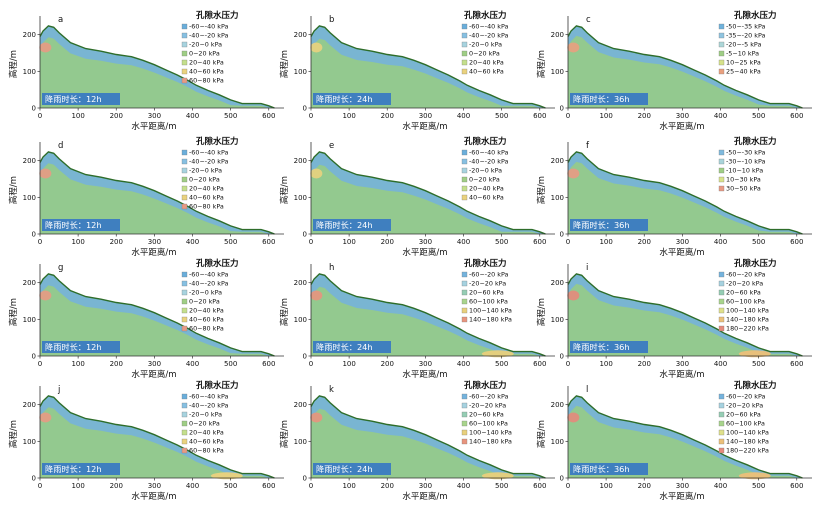 The height and width of the screenshot is (511, 816). Describe the element at coordinates (204, 180) in the screenshot. I see `legend-entry: 0~20 kPa` at that location.